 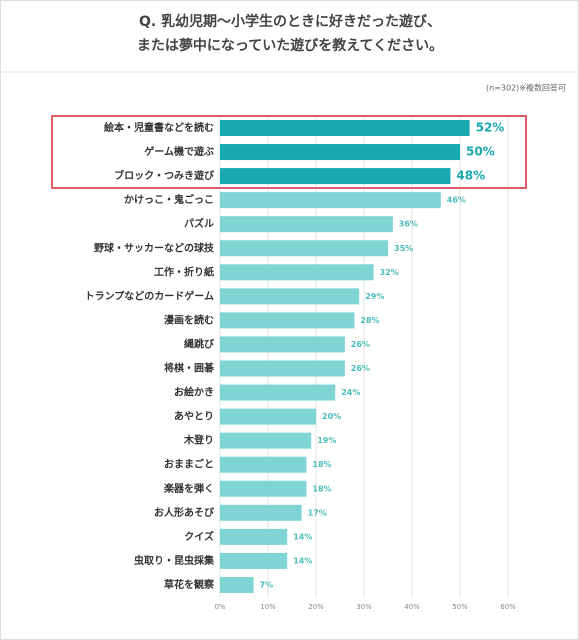 I want to click on category-label: ブロック・つみき遊び, so click(x=164, y=175).